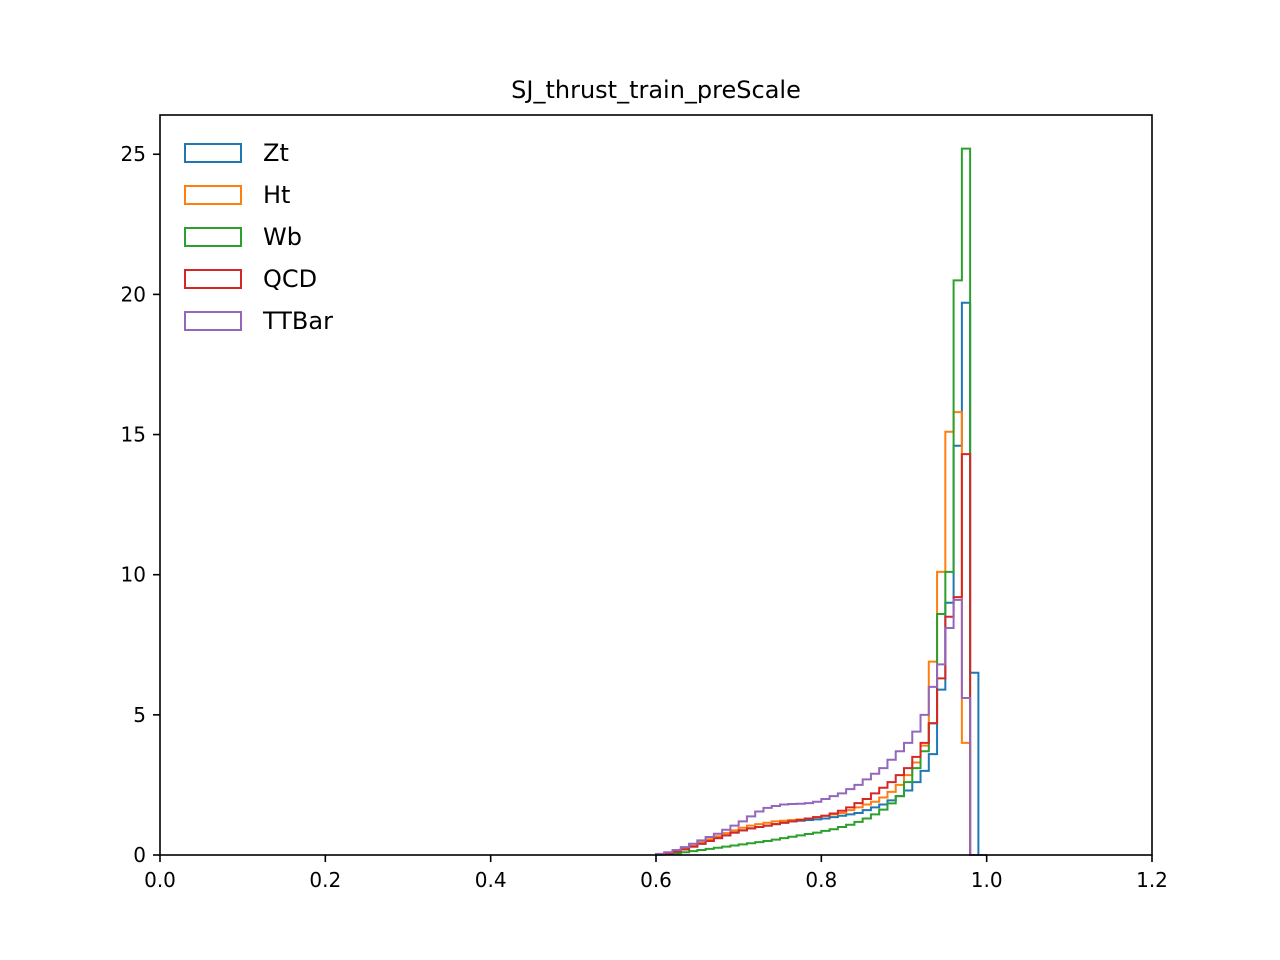 The height and width of the screenshot is (960, 1280). Describe the element at coordinates (297, 321) in the screenshot. I see `legend-label-ttbar: TTBar` at that location.